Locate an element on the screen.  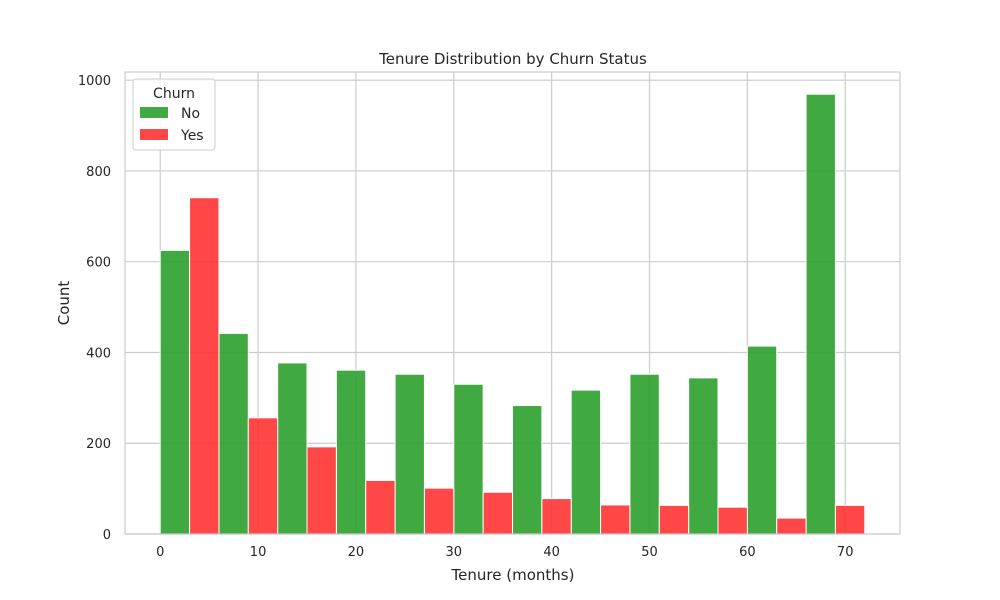
x-axis-title: Tenure (months) is located at coordinates (513, 575).